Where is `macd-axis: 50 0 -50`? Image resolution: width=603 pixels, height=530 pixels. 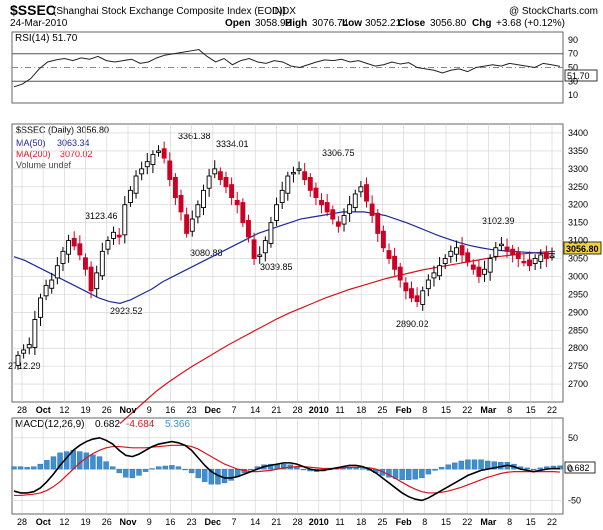 macd-axis: 50 0 -50 is located at coordinates (574, 469).